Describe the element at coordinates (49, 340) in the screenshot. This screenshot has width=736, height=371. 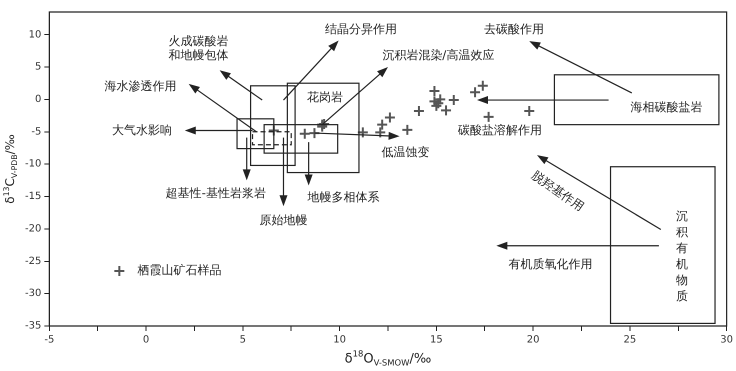
I see `x-tick-label: -5` at that location.